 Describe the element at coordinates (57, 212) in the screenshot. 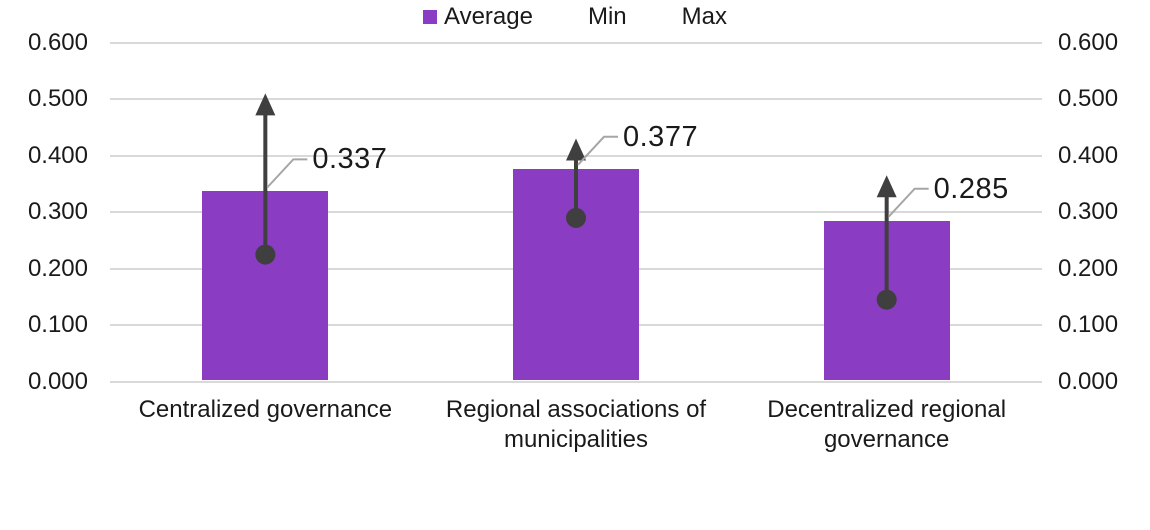

I see `y-axis-tick-left: 0.300` at that location.